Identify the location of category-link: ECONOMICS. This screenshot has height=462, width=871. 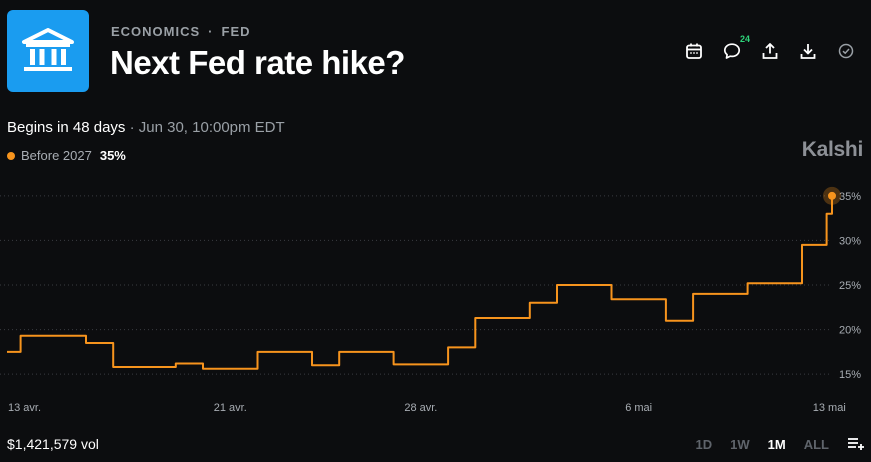
(156, 31).